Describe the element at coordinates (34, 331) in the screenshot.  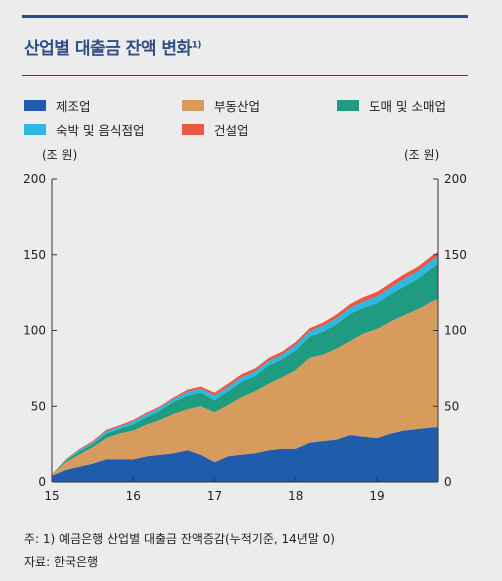
I see `y-tick-label-left: 100` at that location.